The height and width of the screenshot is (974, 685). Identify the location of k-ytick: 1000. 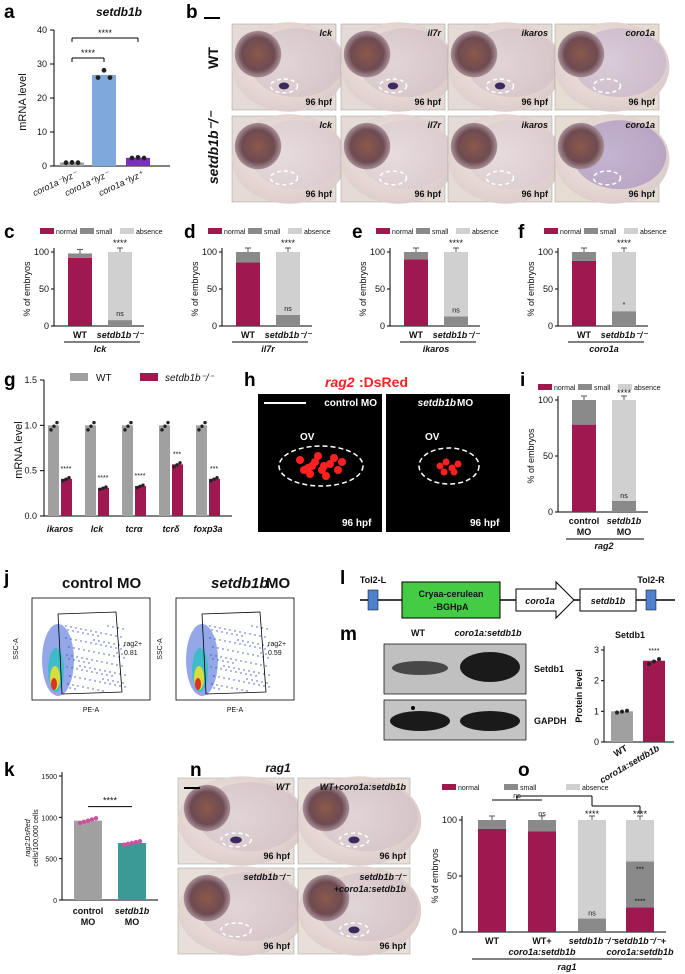
(49, 818).